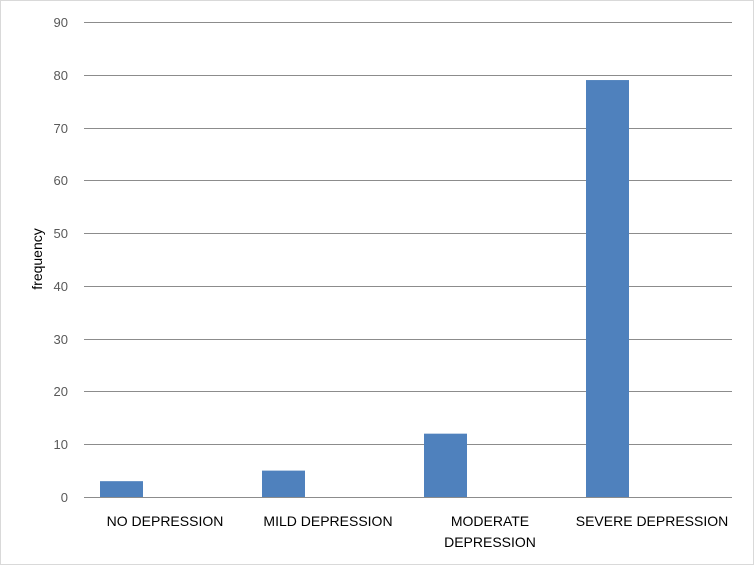 This screenshot has width=754, height=566. Describe the element at coordinates (61, 286) in the screenshot. I see `y-tick-label: 40` at that location.